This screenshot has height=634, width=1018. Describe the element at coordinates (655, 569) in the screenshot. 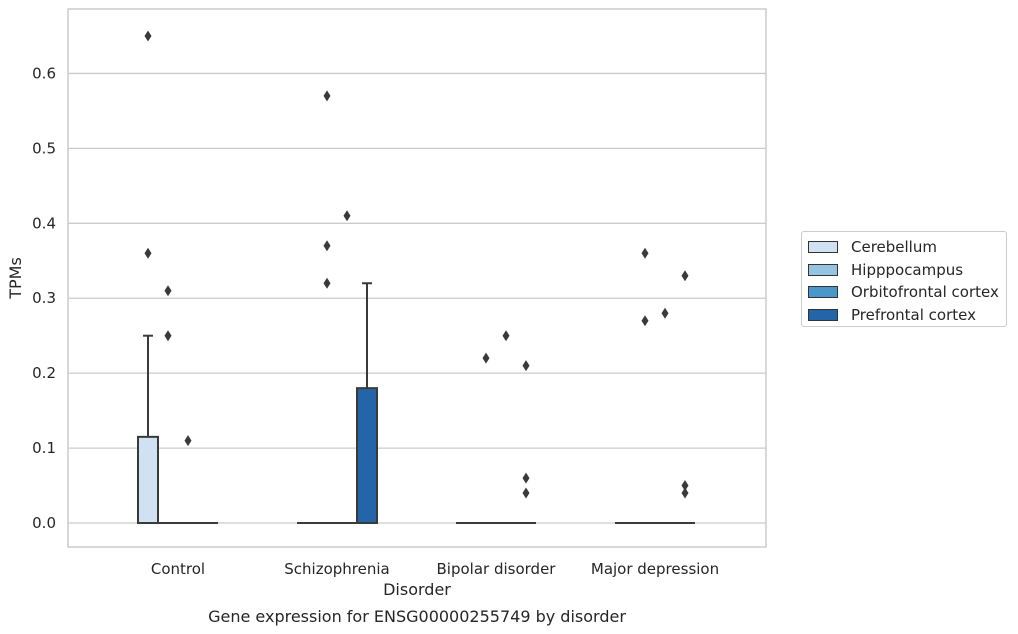

I see `x-tick-label: Major depression` at that location.